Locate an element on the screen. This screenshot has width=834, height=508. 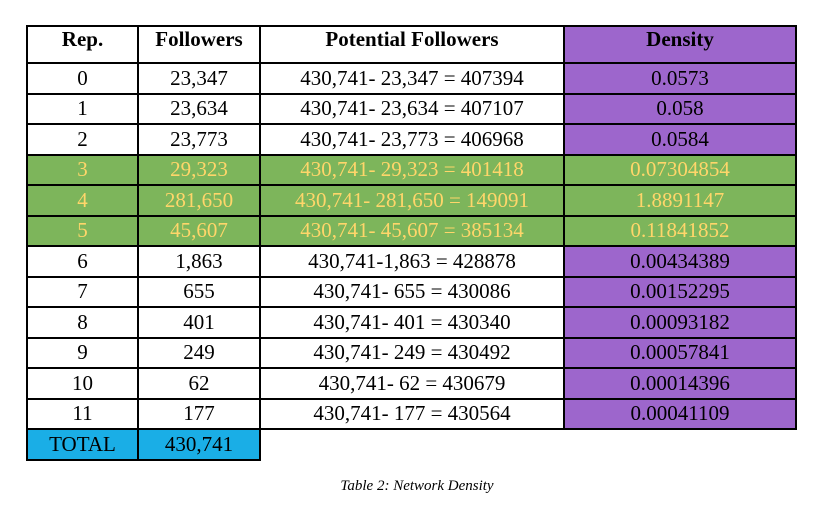
potential-followers-cell: 430,741- 249 = 430492 is located at coordinates (412, 352).